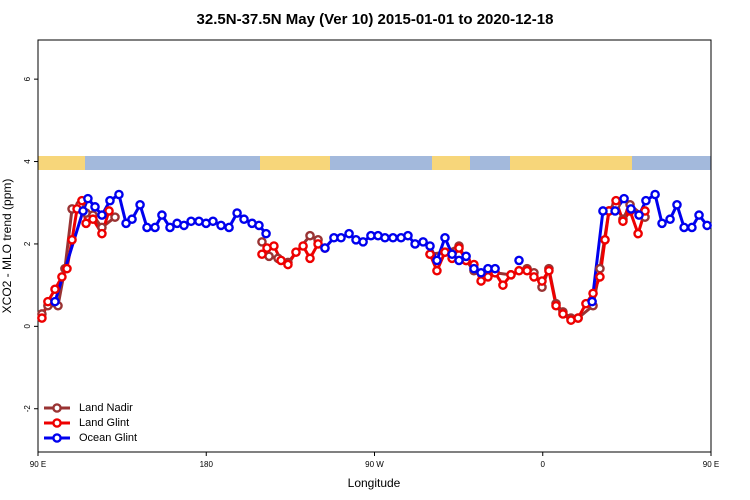 Image resolution: width=750 pixels, height=500 pixels. Describe the element at coordinates (27, 326) in the screenshot. I see `y-tick-label: 0` at that location.